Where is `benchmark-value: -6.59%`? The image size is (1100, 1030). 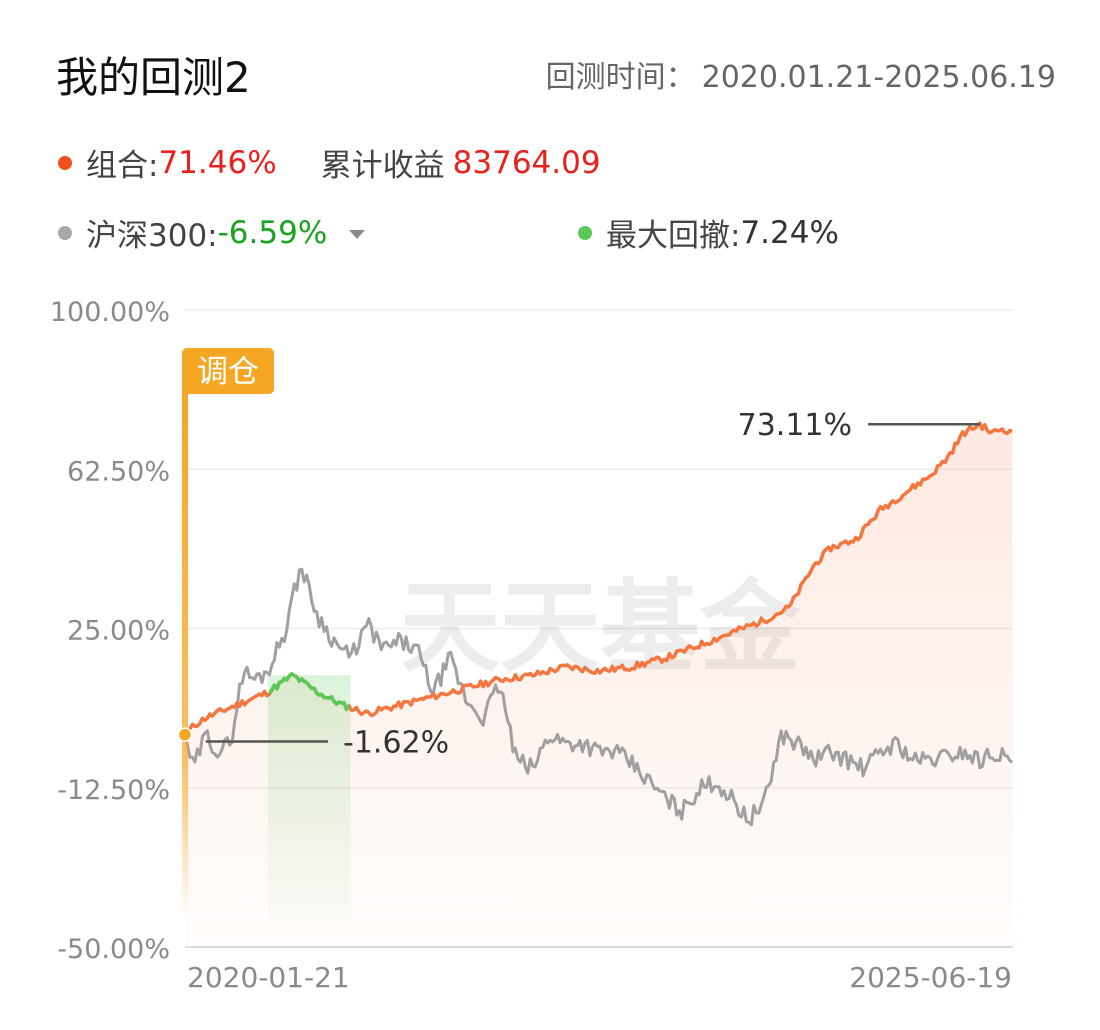
benchmark-value: -6.59% is located at coordinates (272, 232).